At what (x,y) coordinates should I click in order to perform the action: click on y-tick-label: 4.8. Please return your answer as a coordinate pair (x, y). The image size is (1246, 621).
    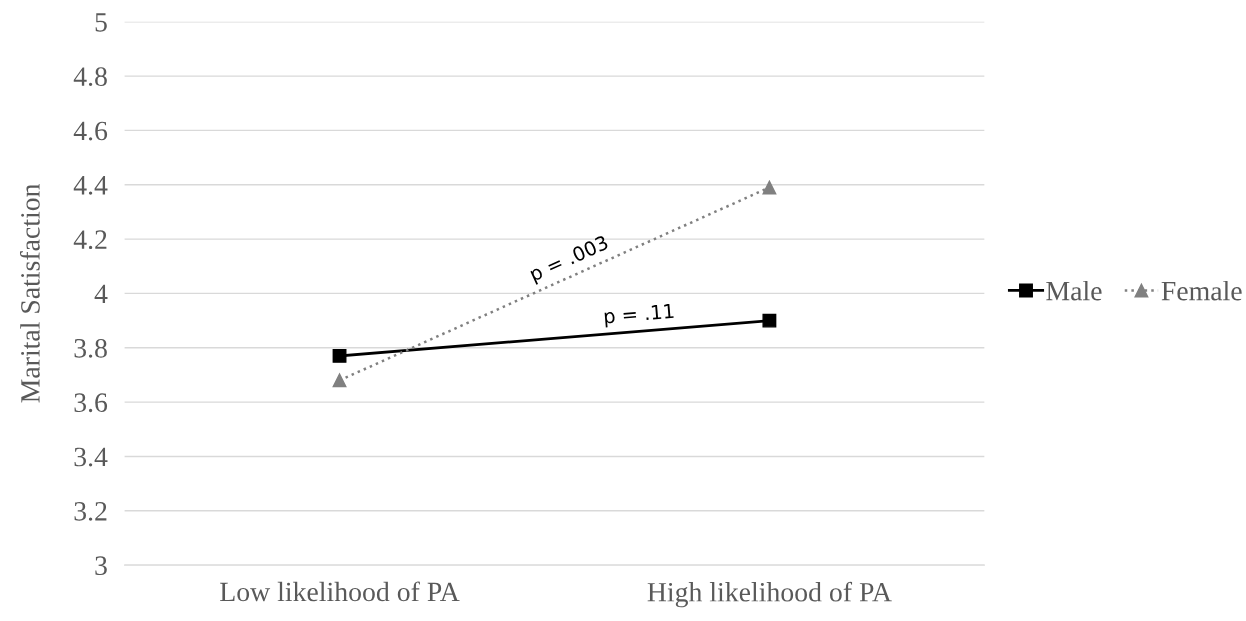
    Looking at the image, I should click on (90, 77).